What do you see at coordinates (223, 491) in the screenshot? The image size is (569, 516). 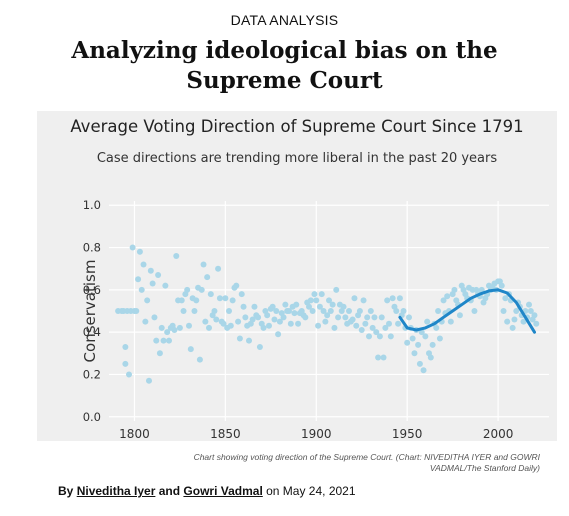 I see `author-link-2: Gowri Vadmal` at bounding box center [223, 491].